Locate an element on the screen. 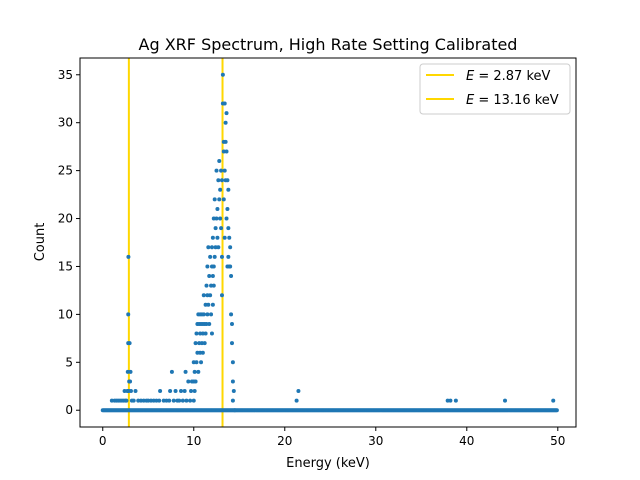 The image size is (640, 480). y-tick-label: 35 is located at coordinates (65, 75).